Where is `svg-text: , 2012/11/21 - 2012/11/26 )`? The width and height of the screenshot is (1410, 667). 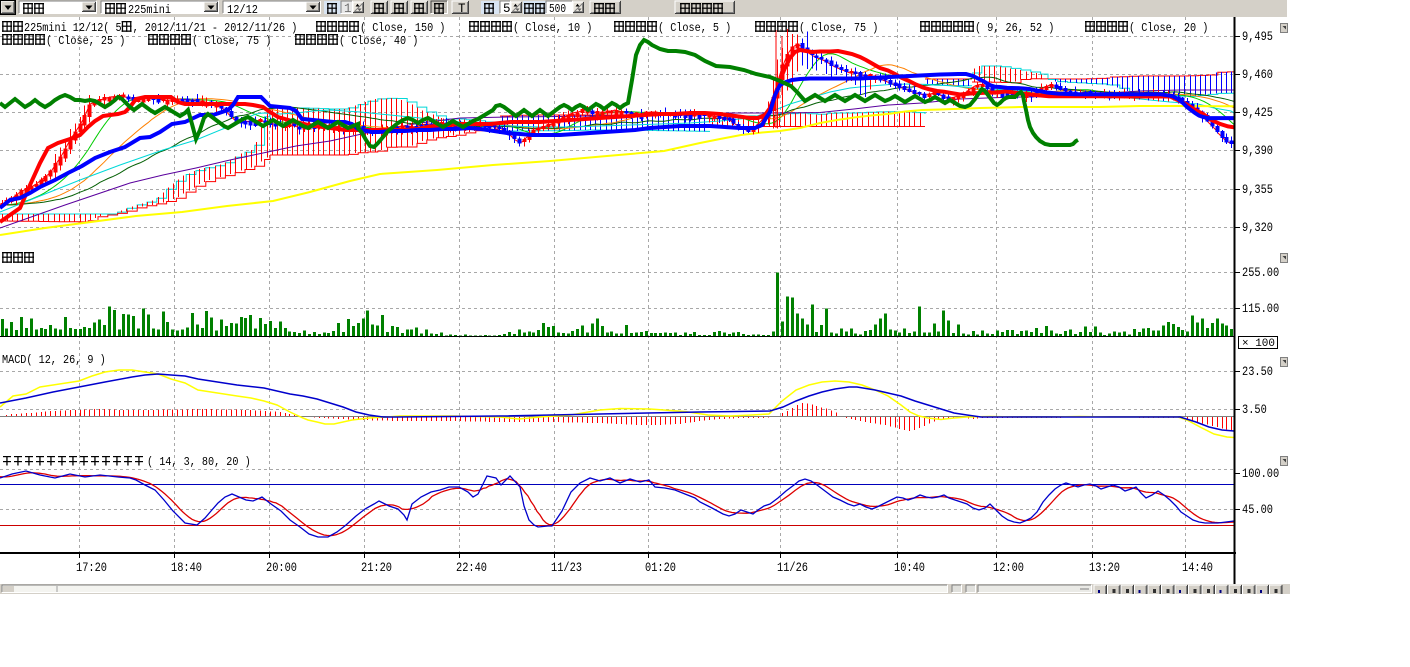 svg-text: , 2012/11/21 - 2012/11/26 ) is located at coordinates (215, 28).